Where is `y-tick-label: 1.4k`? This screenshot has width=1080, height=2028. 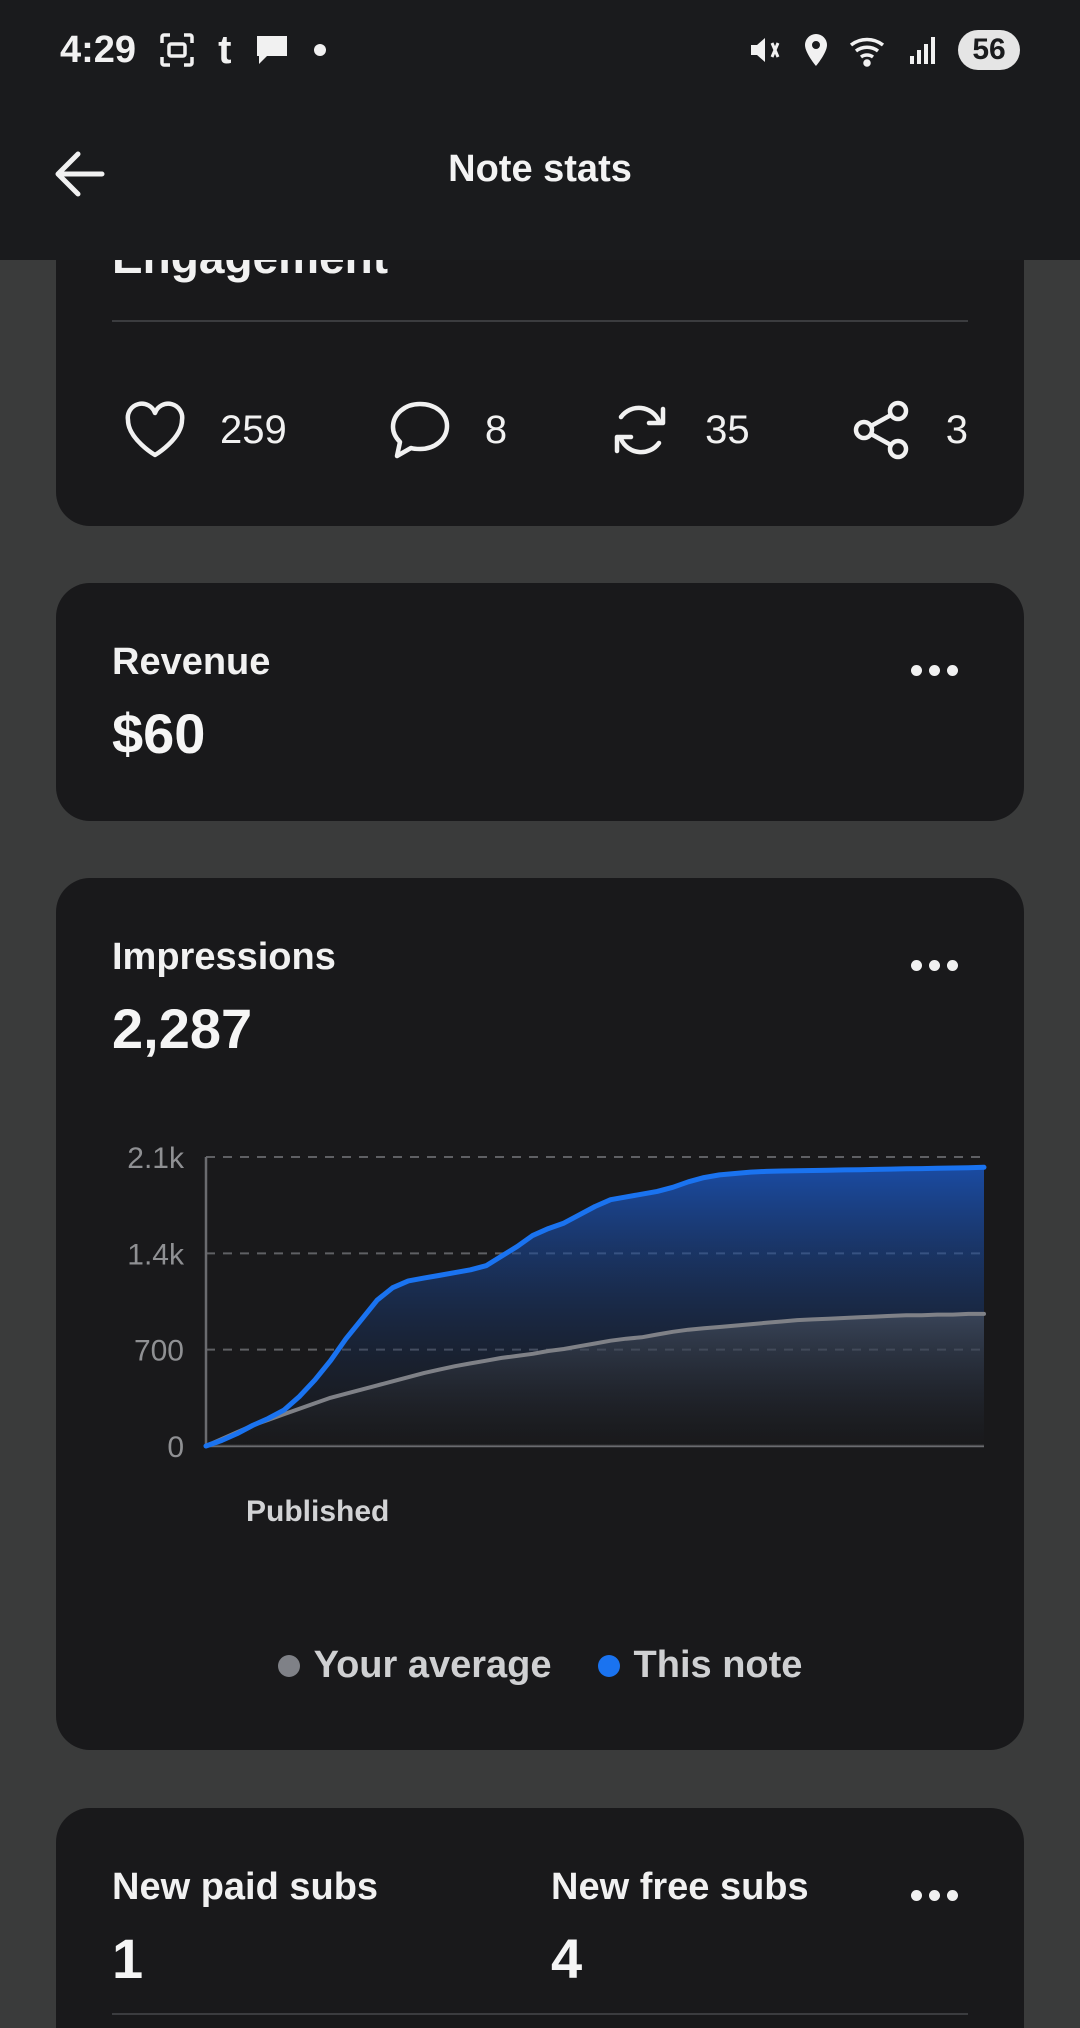 y-tick-label: 1.4k is located at coordinates (156, 1254).